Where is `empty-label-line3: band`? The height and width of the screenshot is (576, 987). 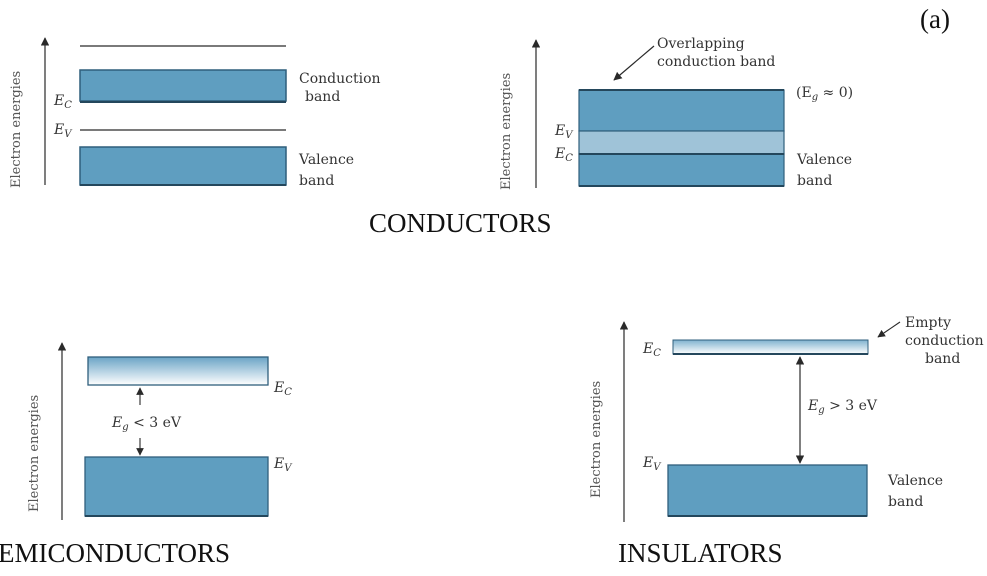 empty-label-line3: band is located at coordinates (942, 359).